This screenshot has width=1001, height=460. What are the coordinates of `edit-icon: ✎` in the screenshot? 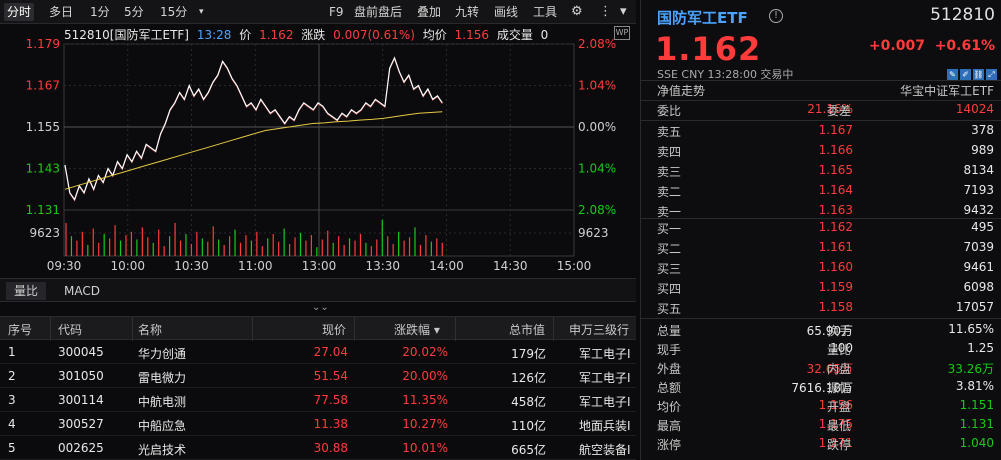 It's located at (952, 74).